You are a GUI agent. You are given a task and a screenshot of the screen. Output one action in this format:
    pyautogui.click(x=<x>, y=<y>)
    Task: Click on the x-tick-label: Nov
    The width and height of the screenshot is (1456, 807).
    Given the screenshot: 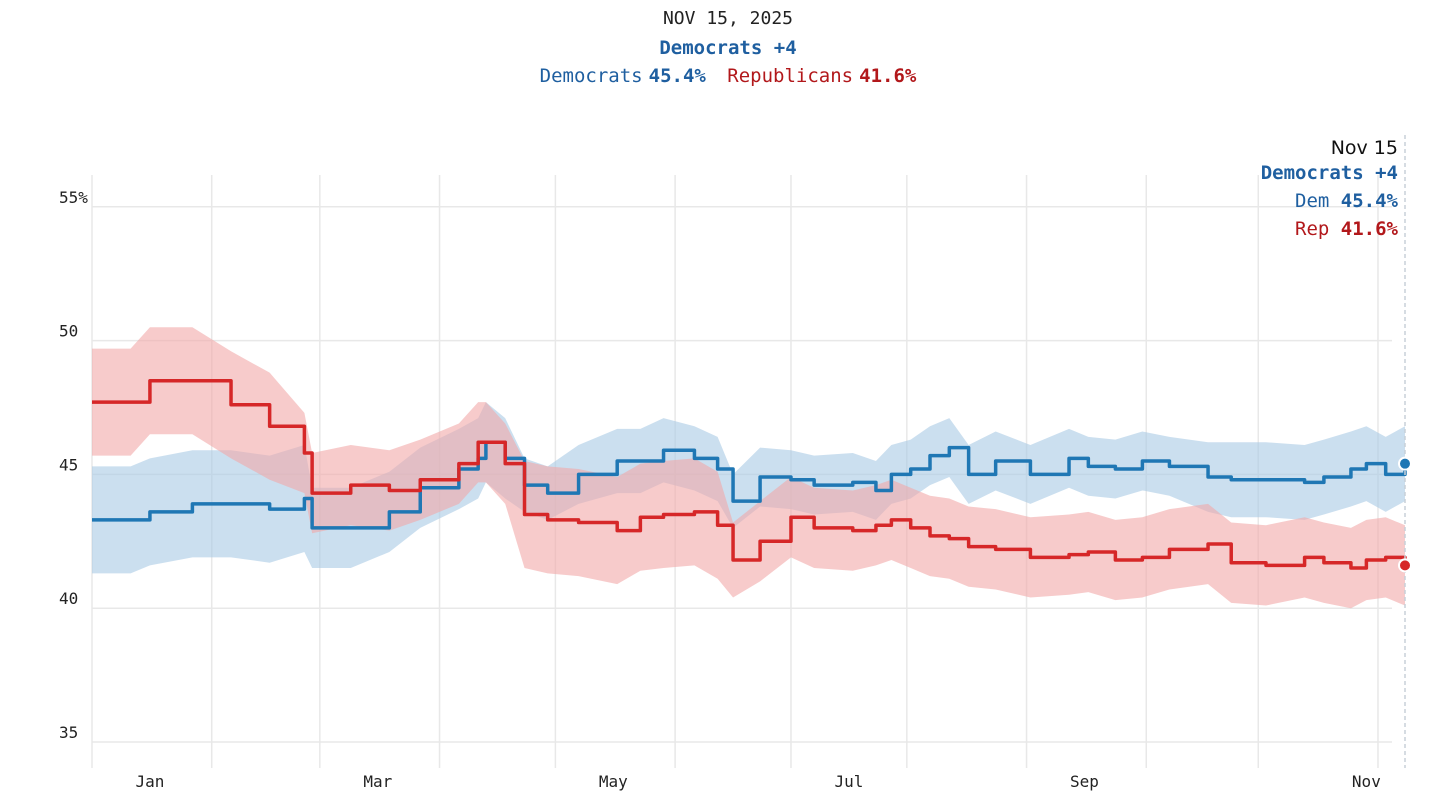 What is the action you would take?
    pyautogui.click(x=1366, y=781)
    